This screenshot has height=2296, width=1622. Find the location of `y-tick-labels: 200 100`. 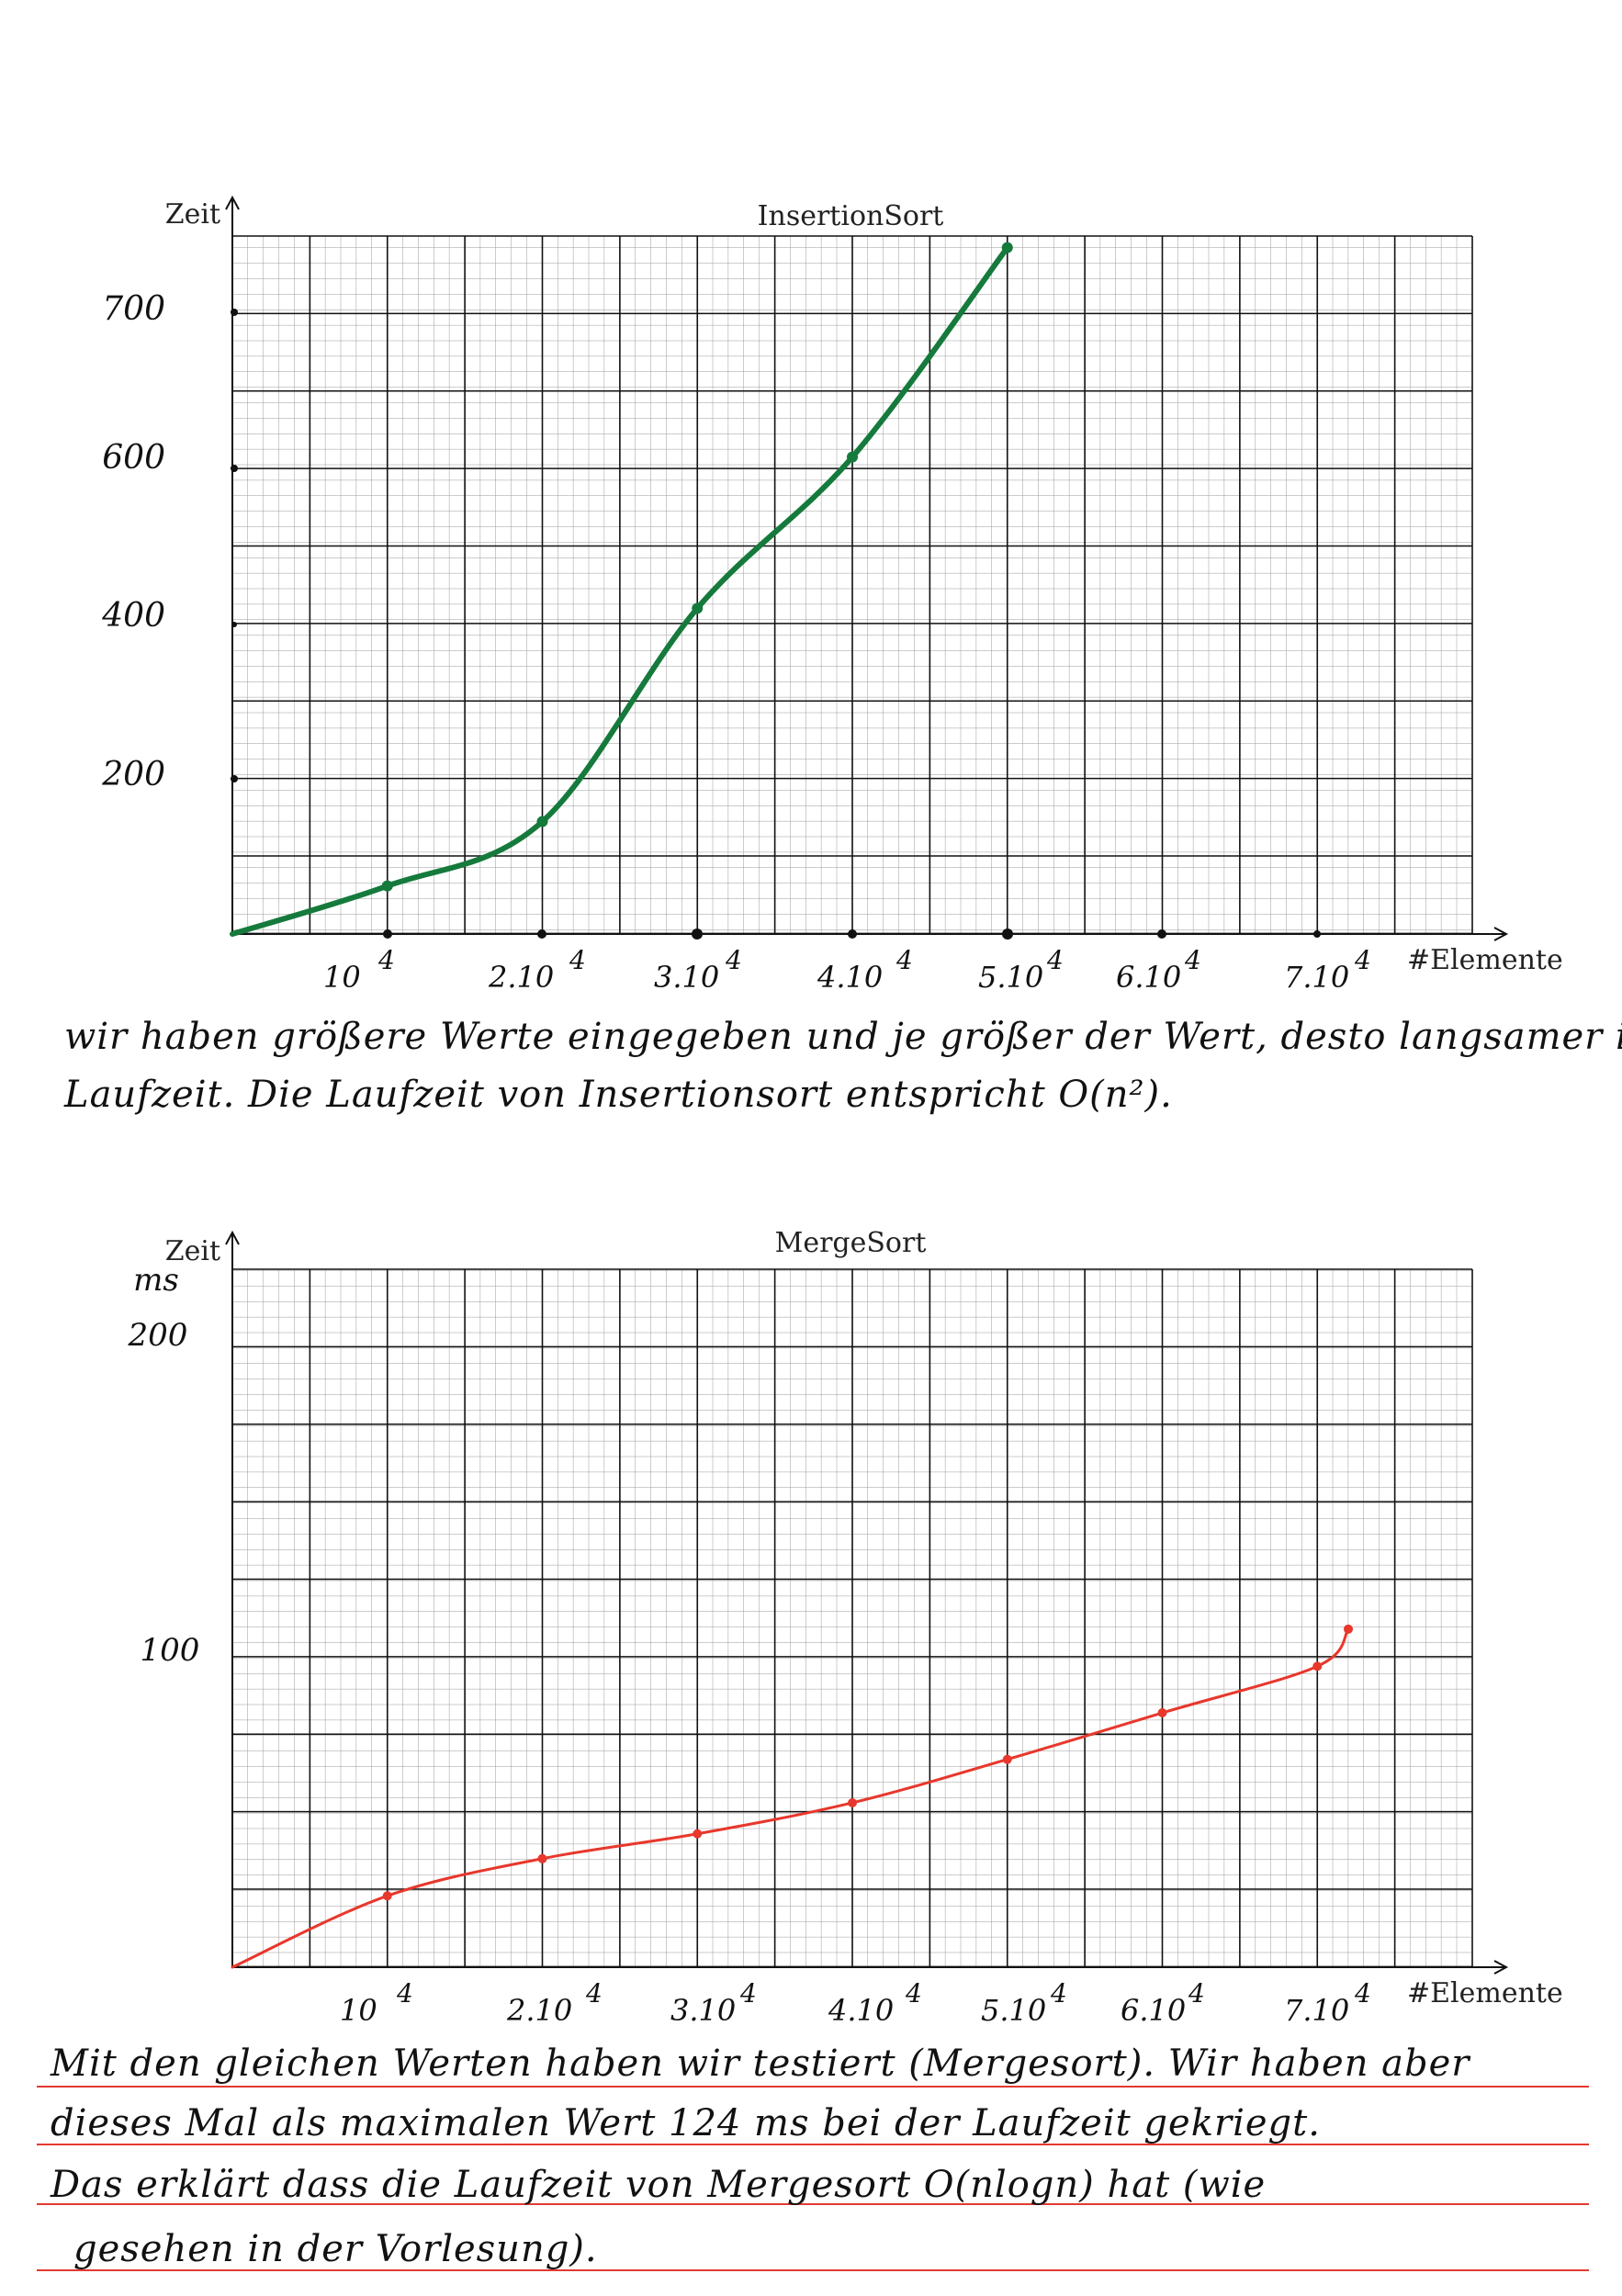

y-tick-labels: 200 100 is located at coordinates (164, 1493).